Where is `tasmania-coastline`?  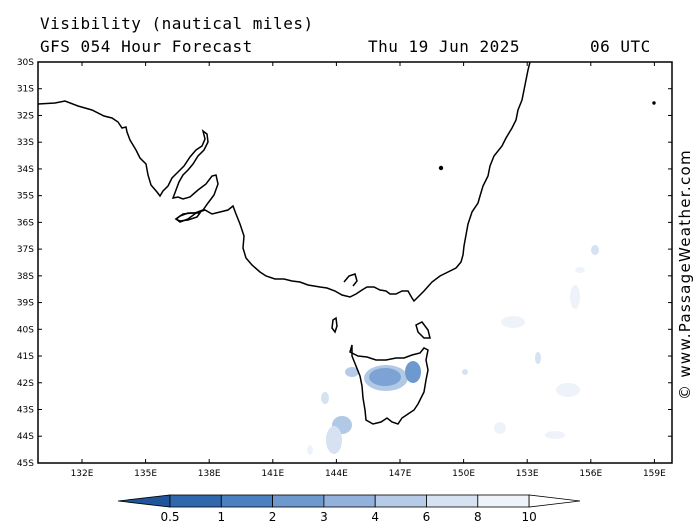 tasmania-coastline is located at coordinates (389, 384).